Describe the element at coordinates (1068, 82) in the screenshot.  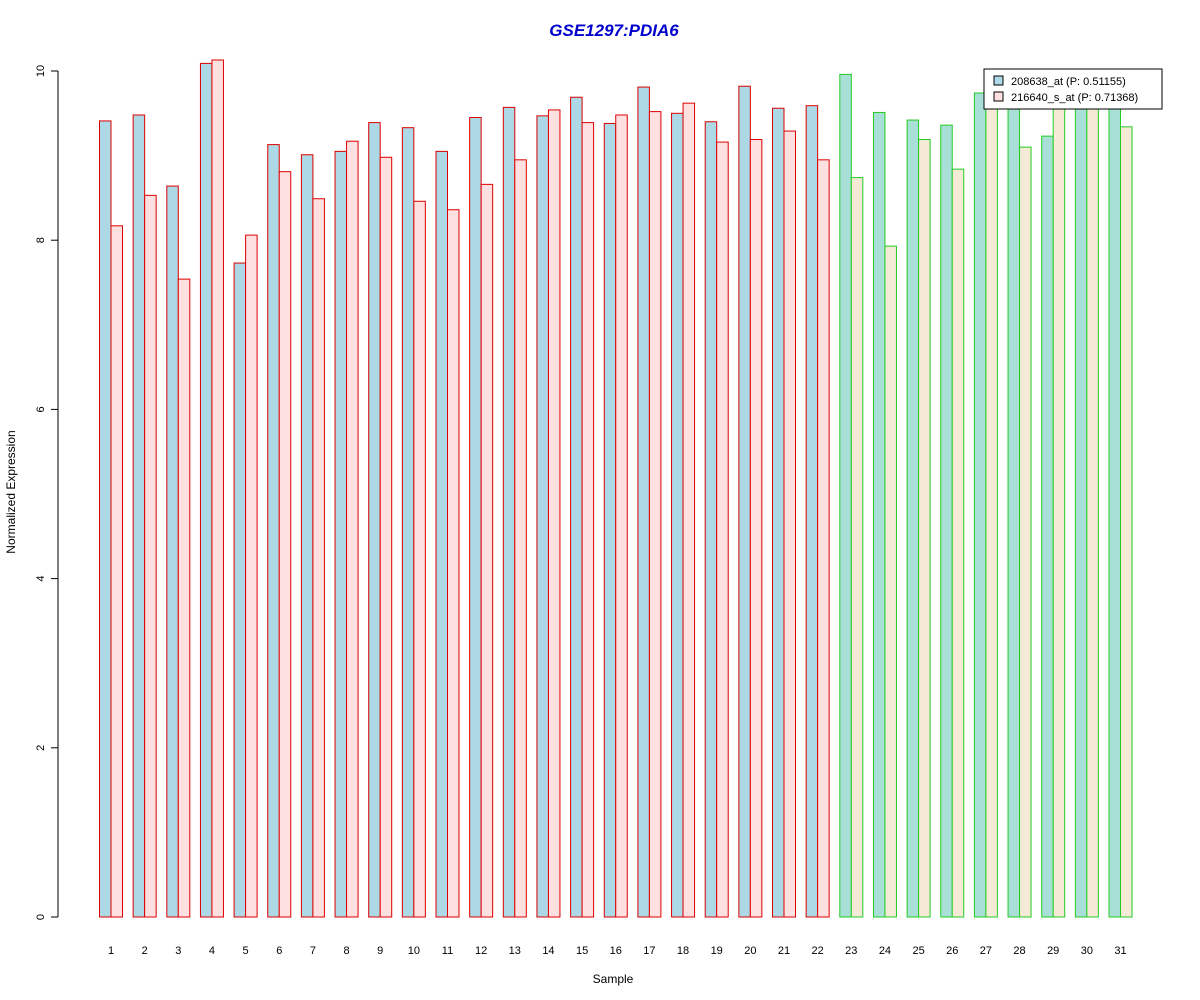
I see `legend-label: 208638_at (P: 0.51155)` at that location.